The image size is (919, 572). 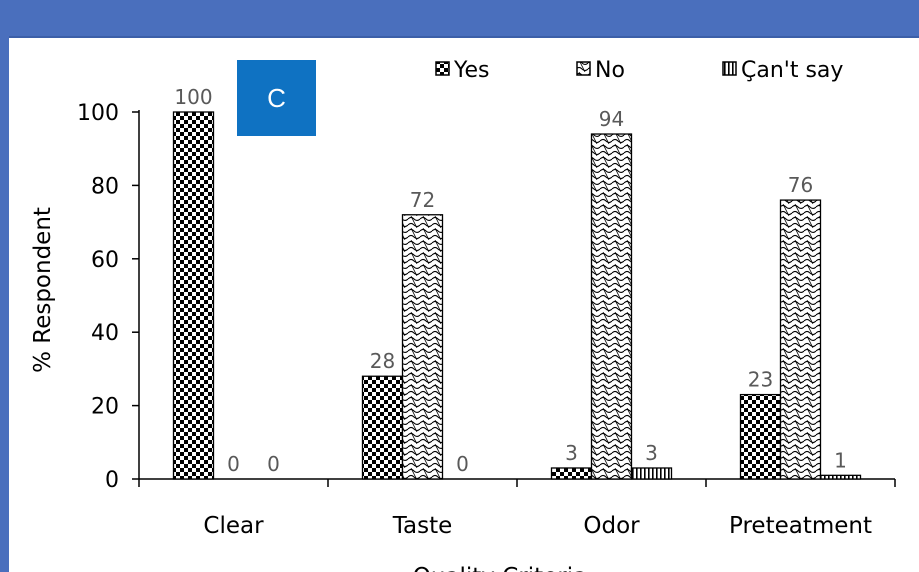 I want to click on legend-label: Yes, so click(x=471, y=70).